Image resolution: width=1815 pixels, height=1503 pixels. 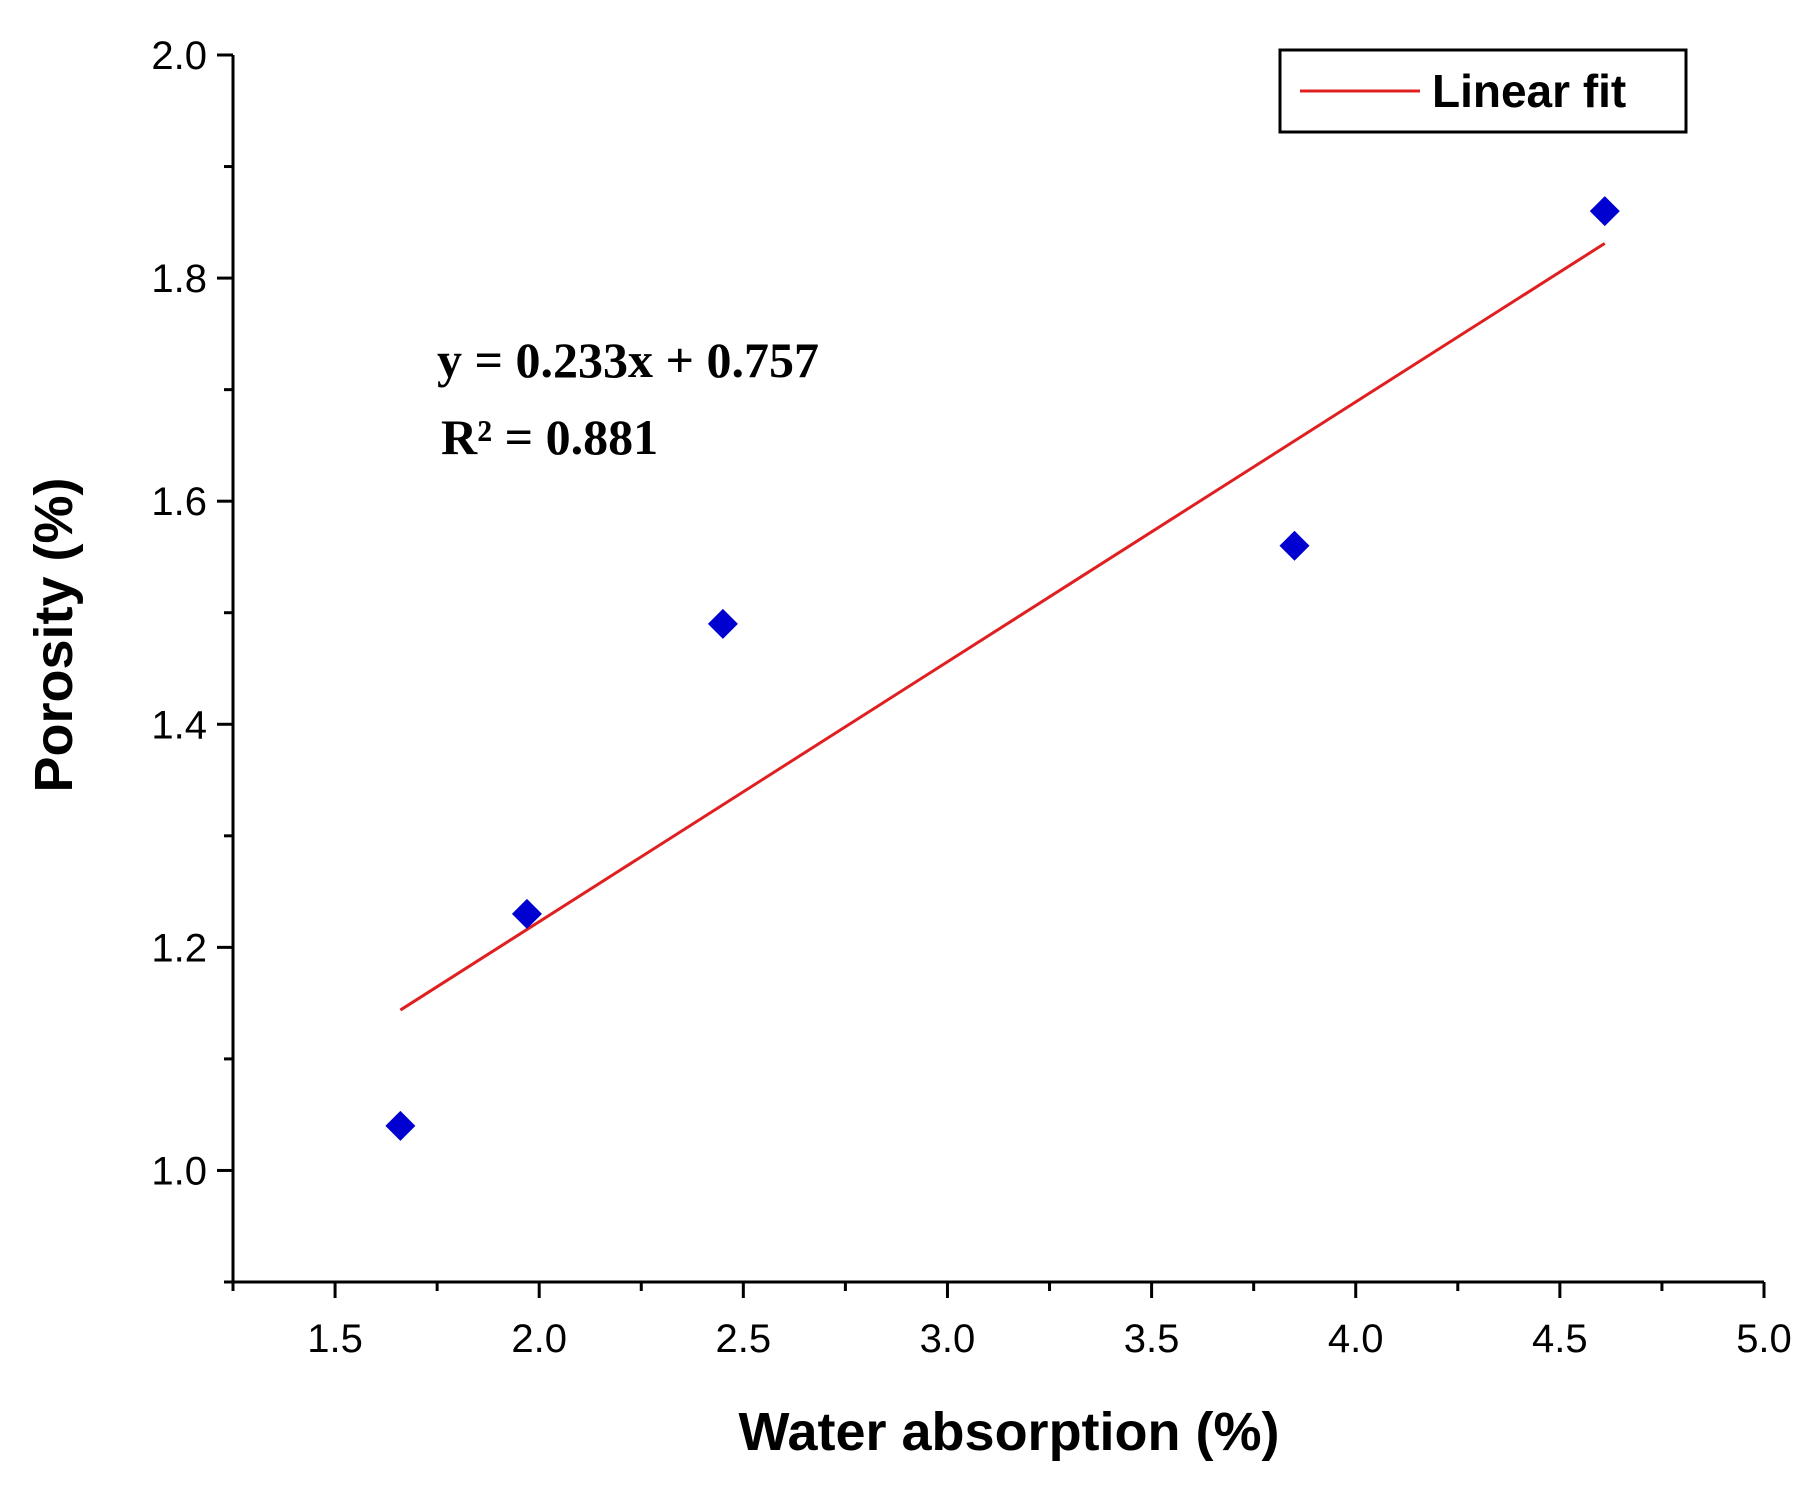 What do you see at coordinates (628, 360) in the screenshot?
I see `fit-equation: y = 0.233x + 0.757` at bounding box center [628, 360].